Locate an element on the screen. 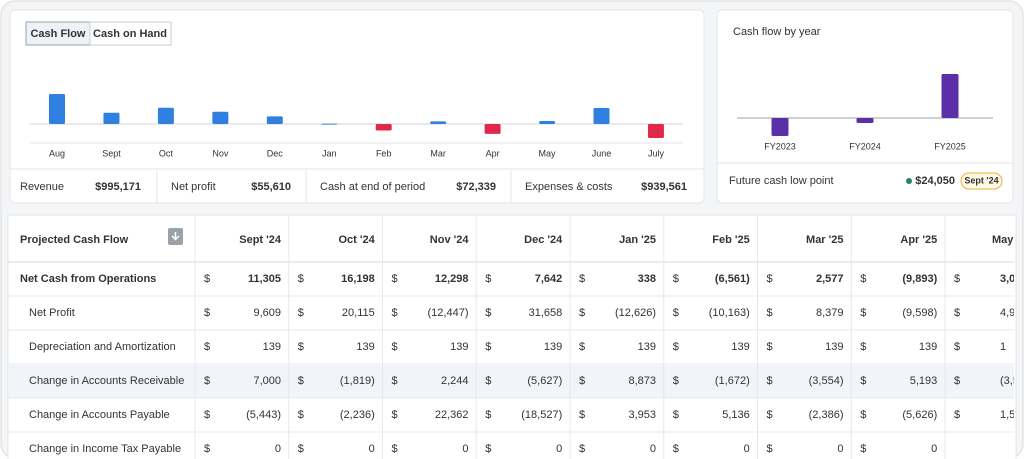  cell-value: 7,000 is located at coordinates (267, 381).